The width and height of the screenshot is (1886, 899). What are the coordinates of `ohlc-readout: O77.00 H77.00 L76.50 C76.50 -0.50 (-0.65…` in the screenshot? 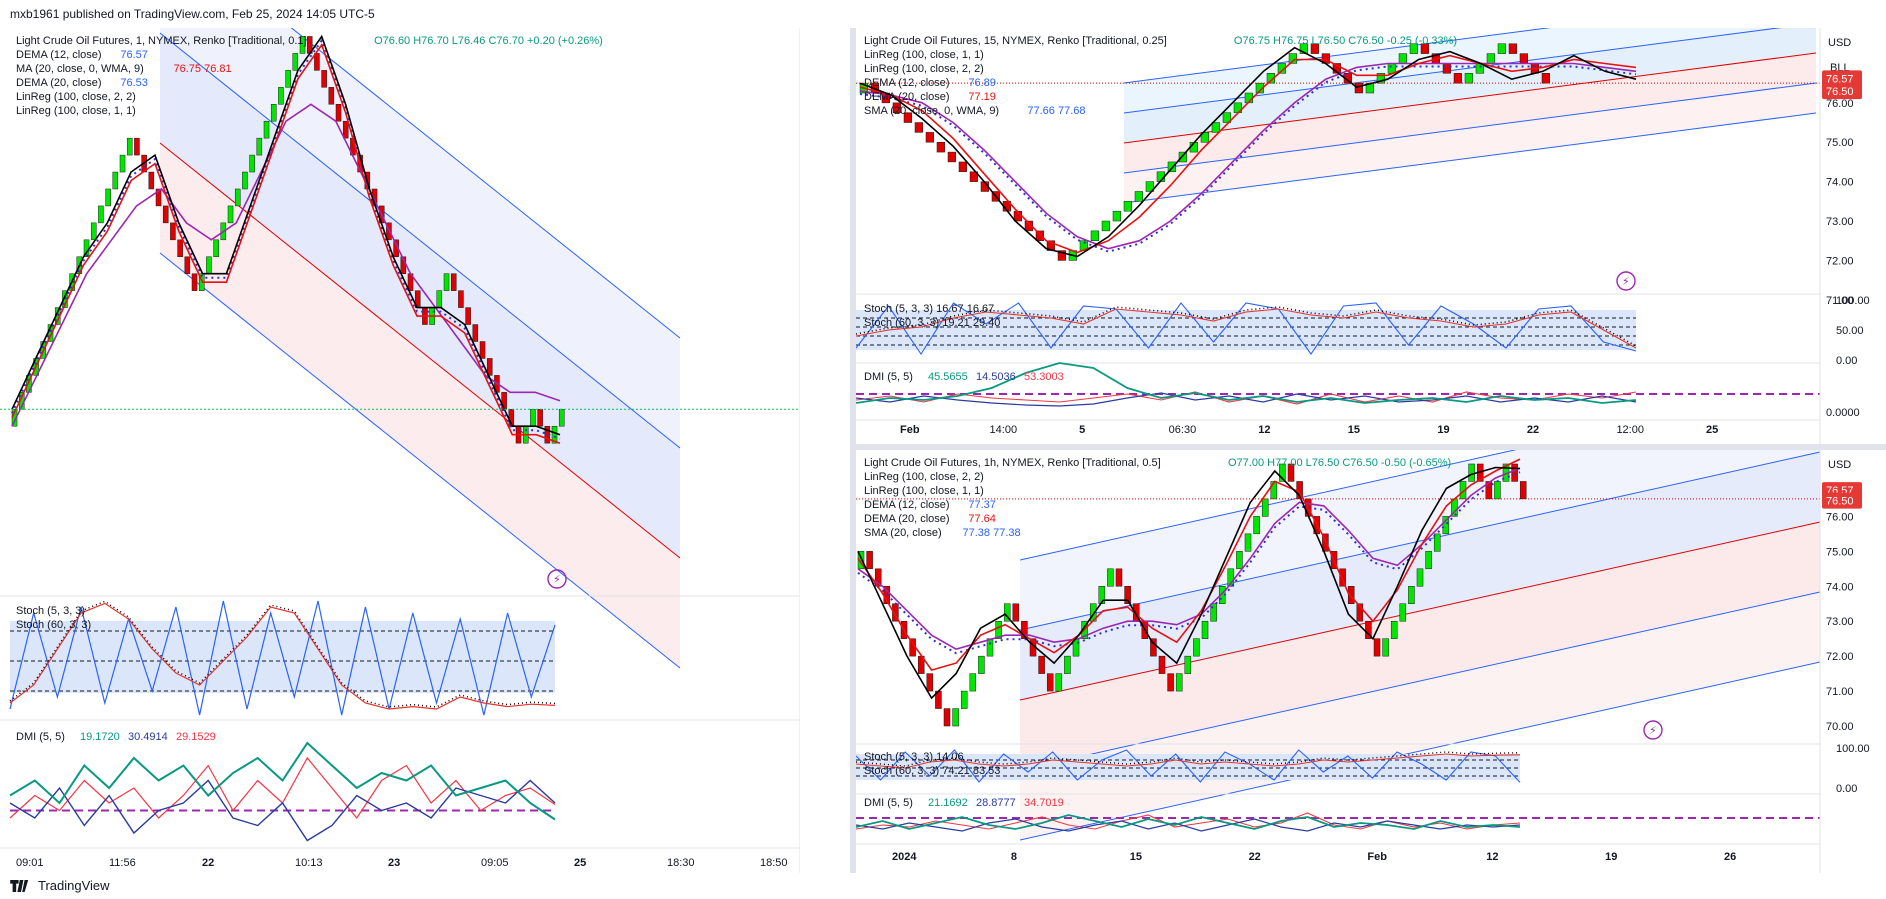 It's located at (1339, 463).